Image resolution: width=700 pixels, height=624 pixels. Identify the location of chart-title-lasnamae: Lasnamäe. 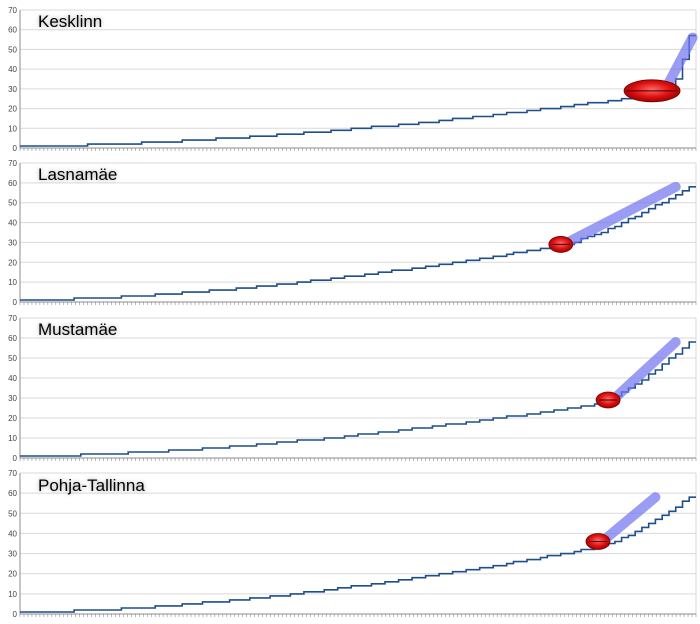
(78, 174).